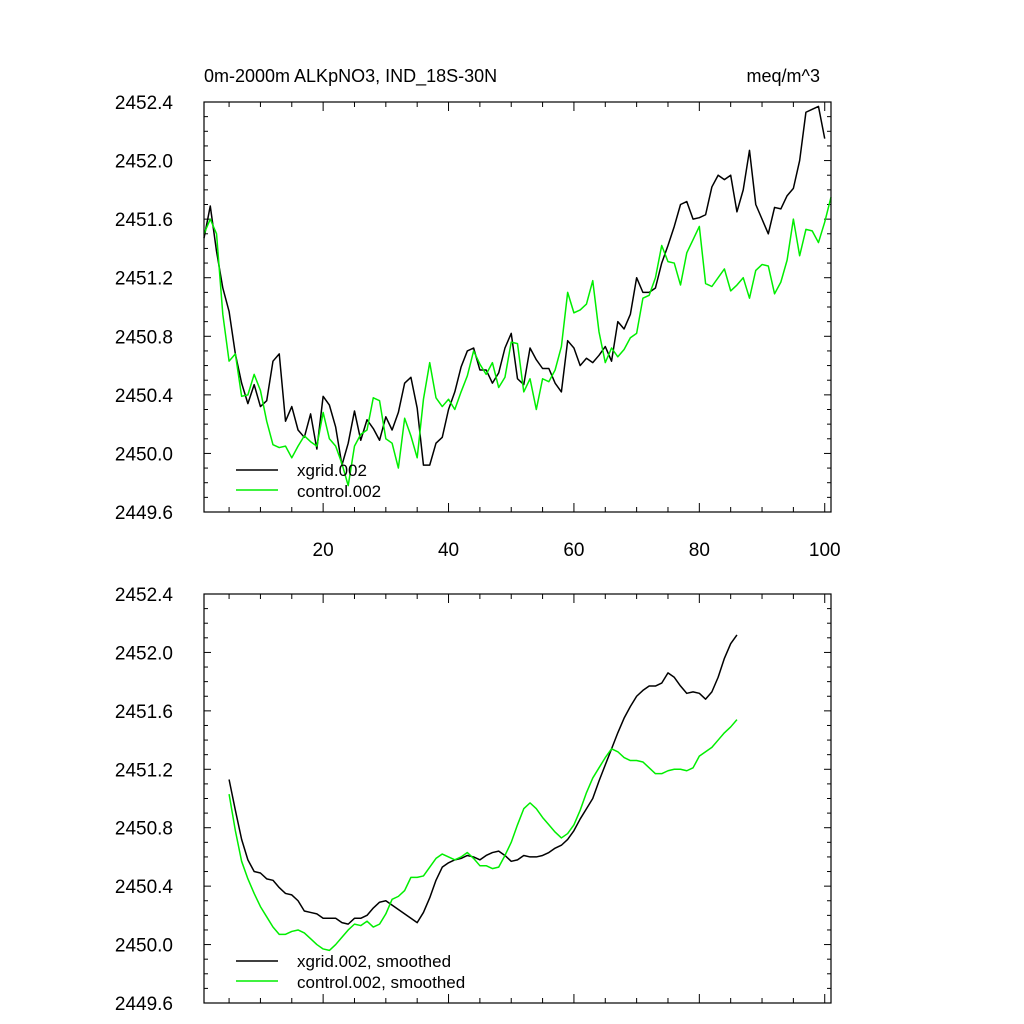 Image resolution: width=1024 pixels, height=1024 pixels. I want to click on series-line-xgrid, so click(483, 779).